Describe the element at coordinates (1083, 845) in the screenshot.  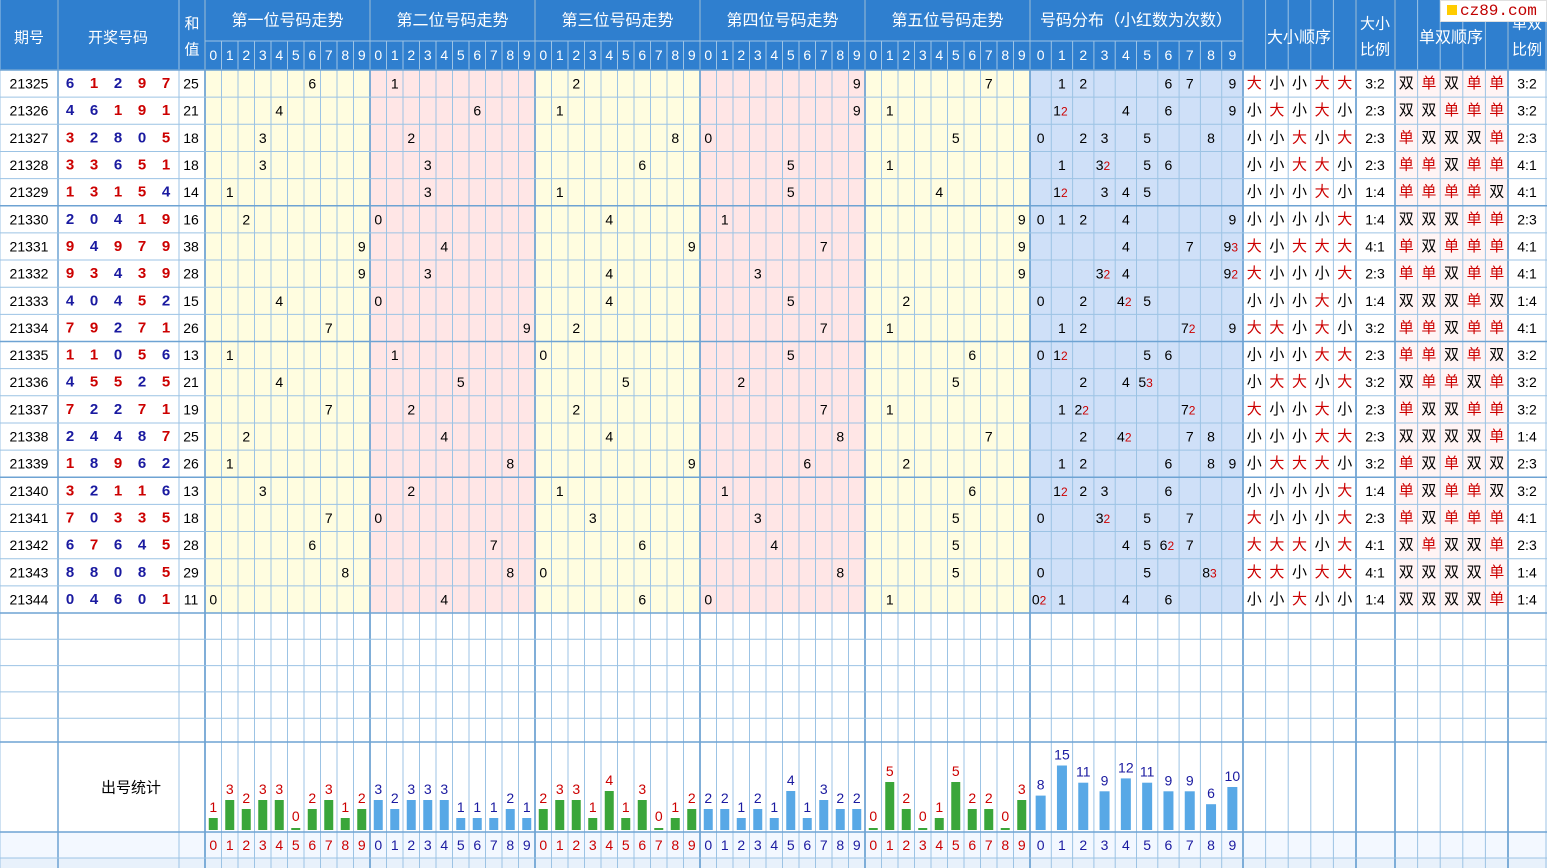
I see `stat-digit: 2` at that location.